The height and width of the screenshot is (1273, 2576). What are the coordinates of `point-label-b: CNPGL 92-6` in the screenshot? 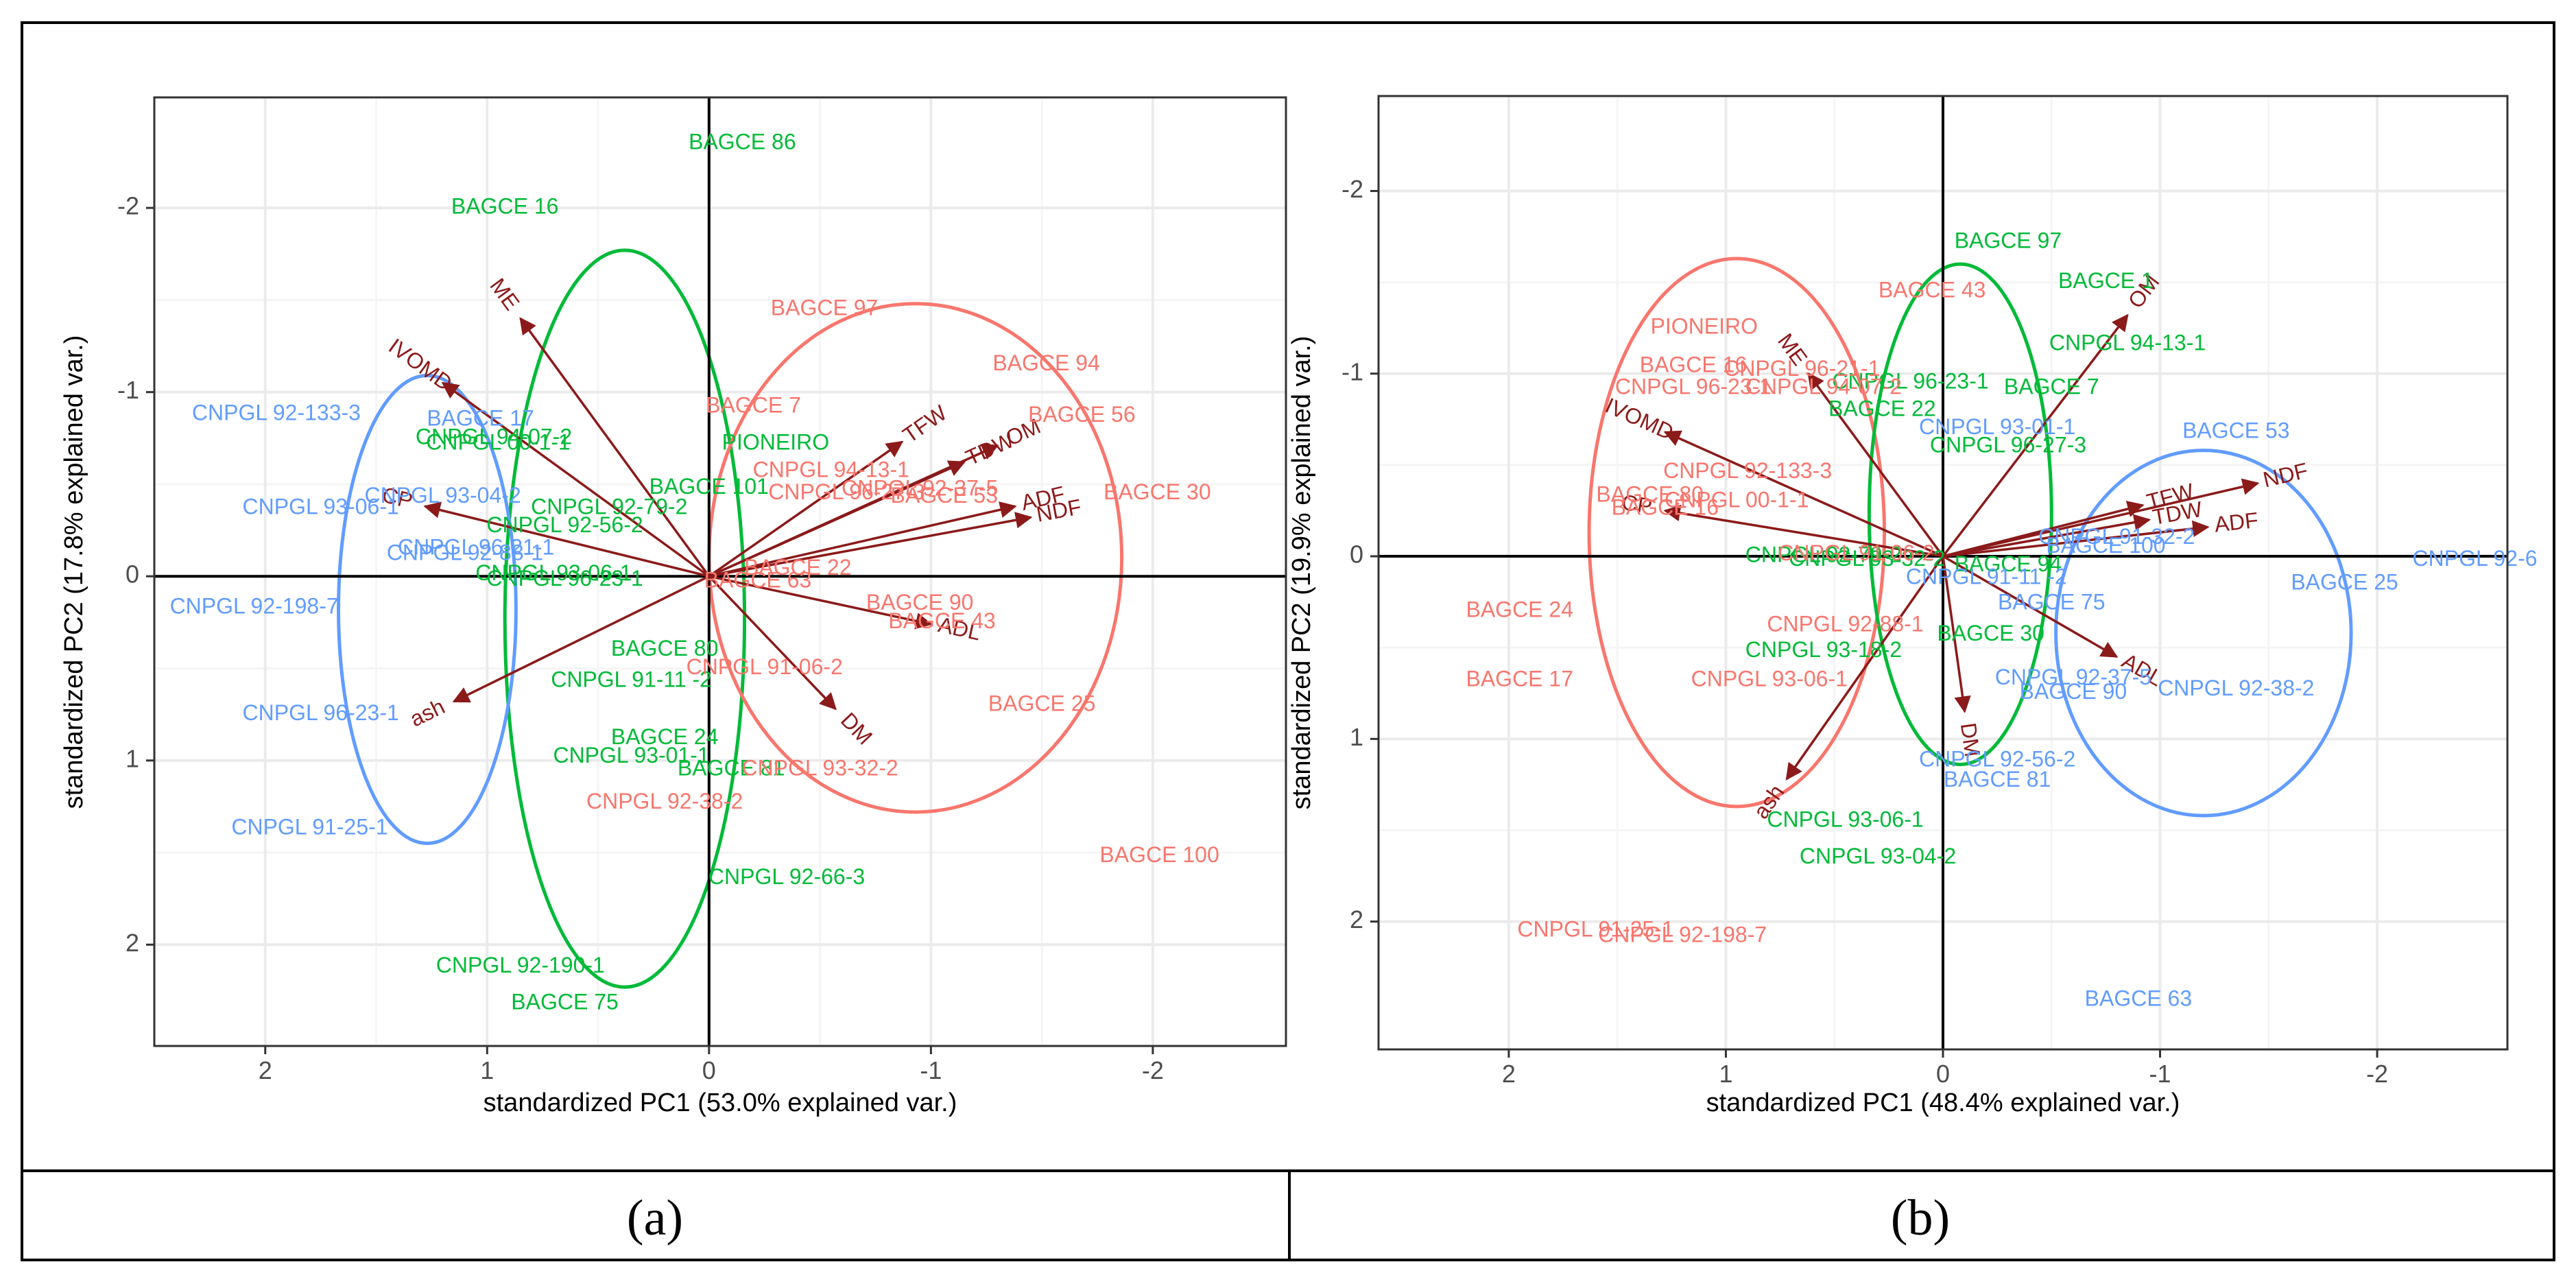 It's located at (2475, 558).